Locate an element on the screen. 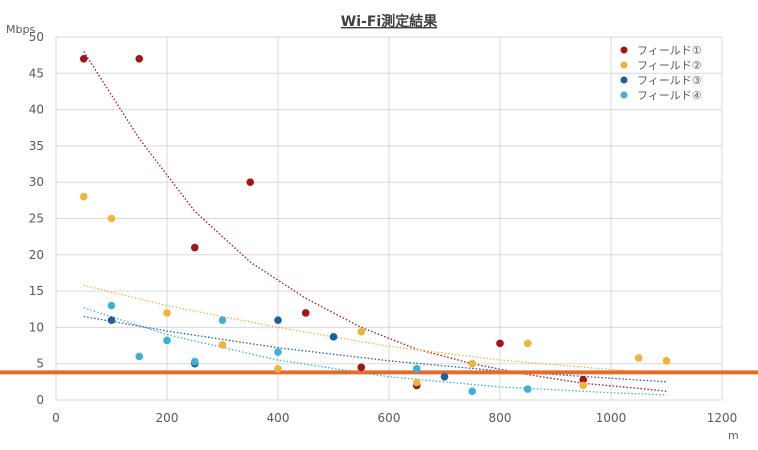  y-tick-label: 10 is located at coordinates (36, 327).